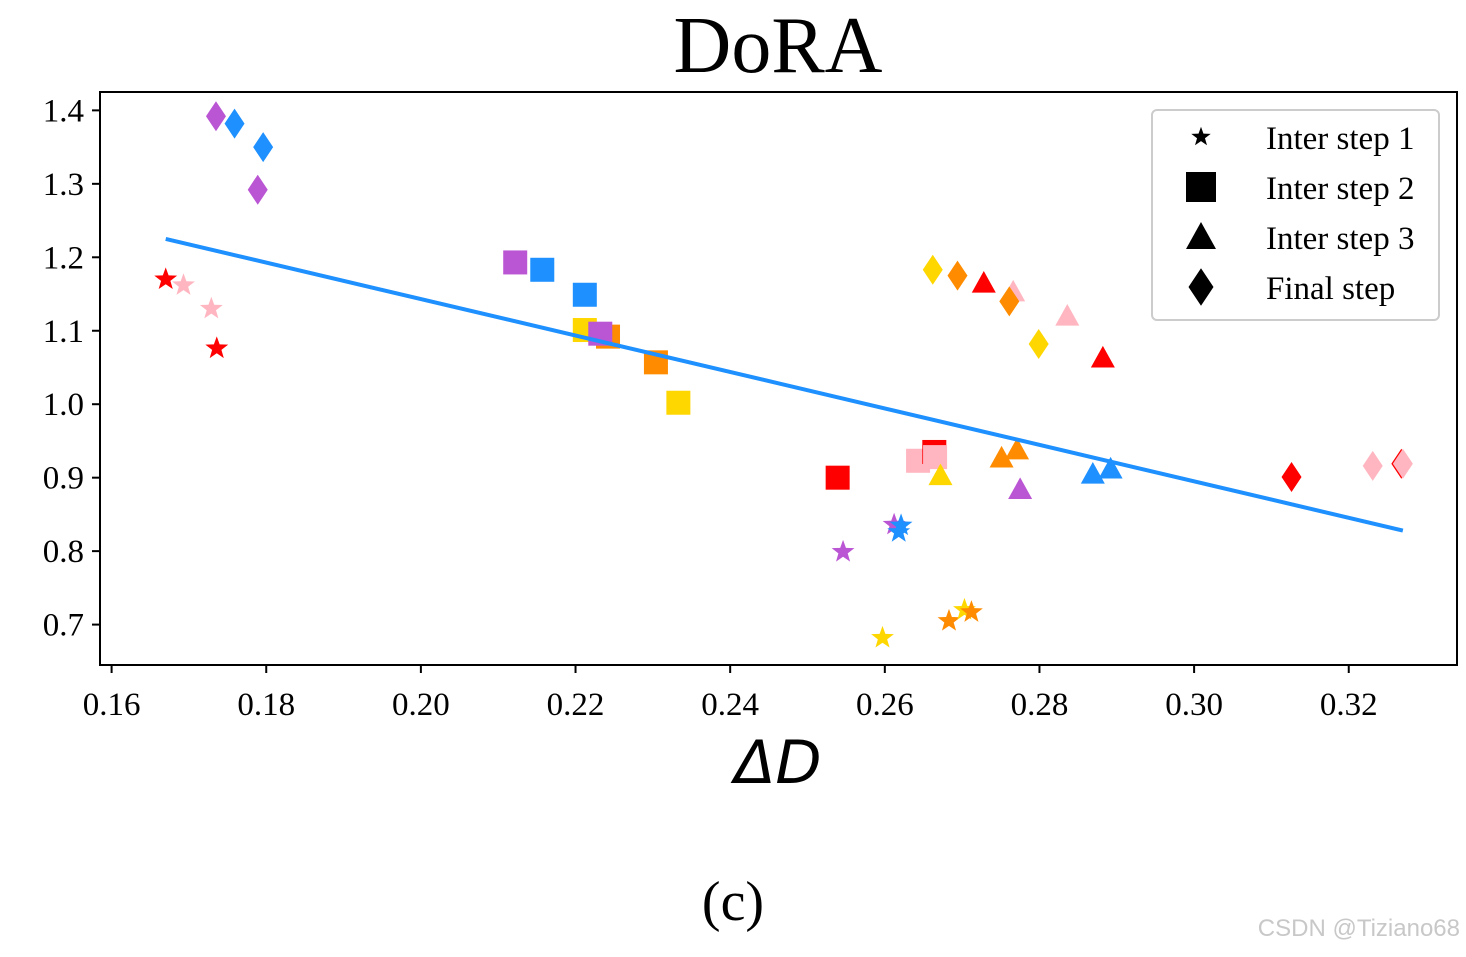  What do you see at coordinates (1201, 136) in the screenshot?
I see `legend-marker-star` at bounding box center [1201, 136].